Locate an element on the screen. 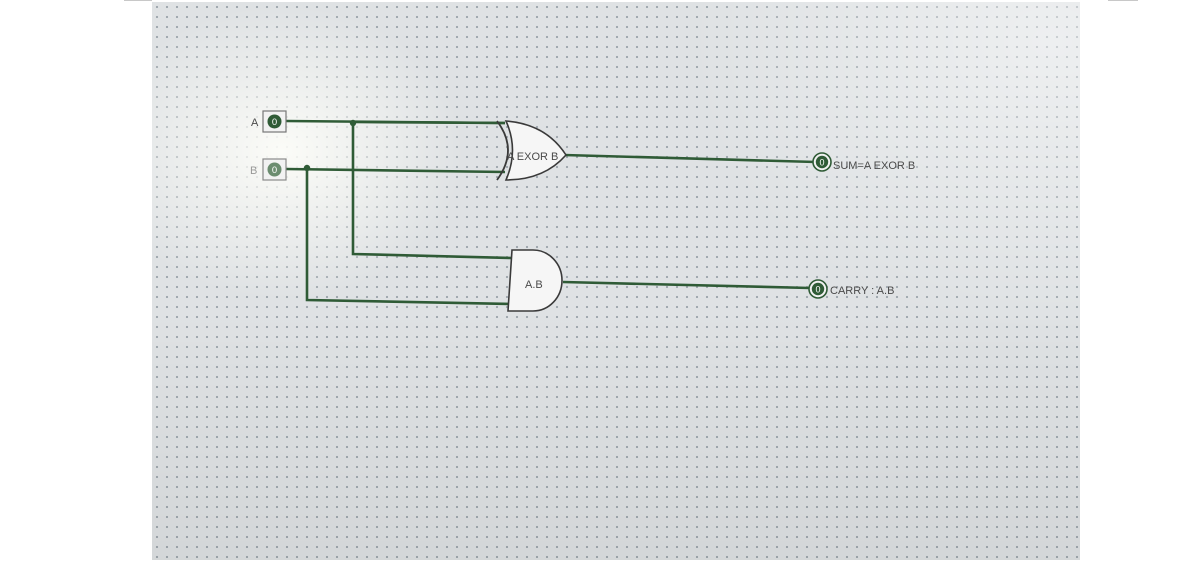 This screenshot has height=562, width=1191. wire-a-branch-to-and is located at coordinates (432, 191).